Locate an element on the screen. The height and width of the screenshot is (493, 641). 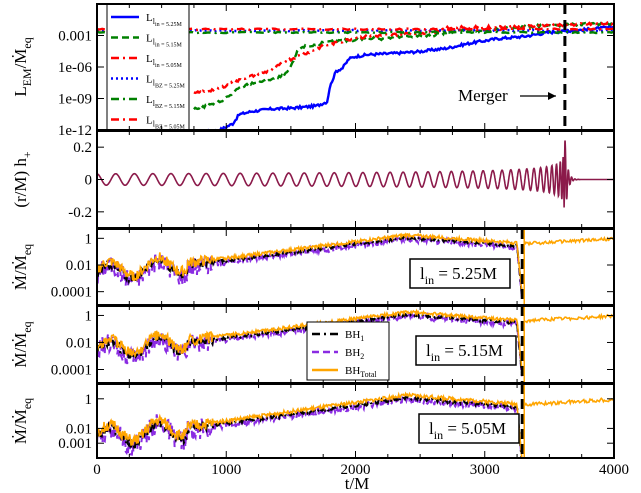
annotation-label: lin = 5.05M is located at coordinates (467, 430).